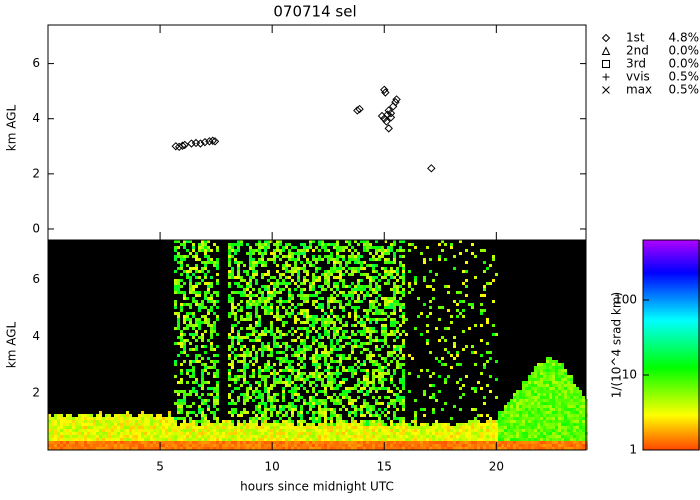 The image size is (700, 500). Describe the element at coordinates (191, 143) in the screenshot. I see `data-point` at that location.